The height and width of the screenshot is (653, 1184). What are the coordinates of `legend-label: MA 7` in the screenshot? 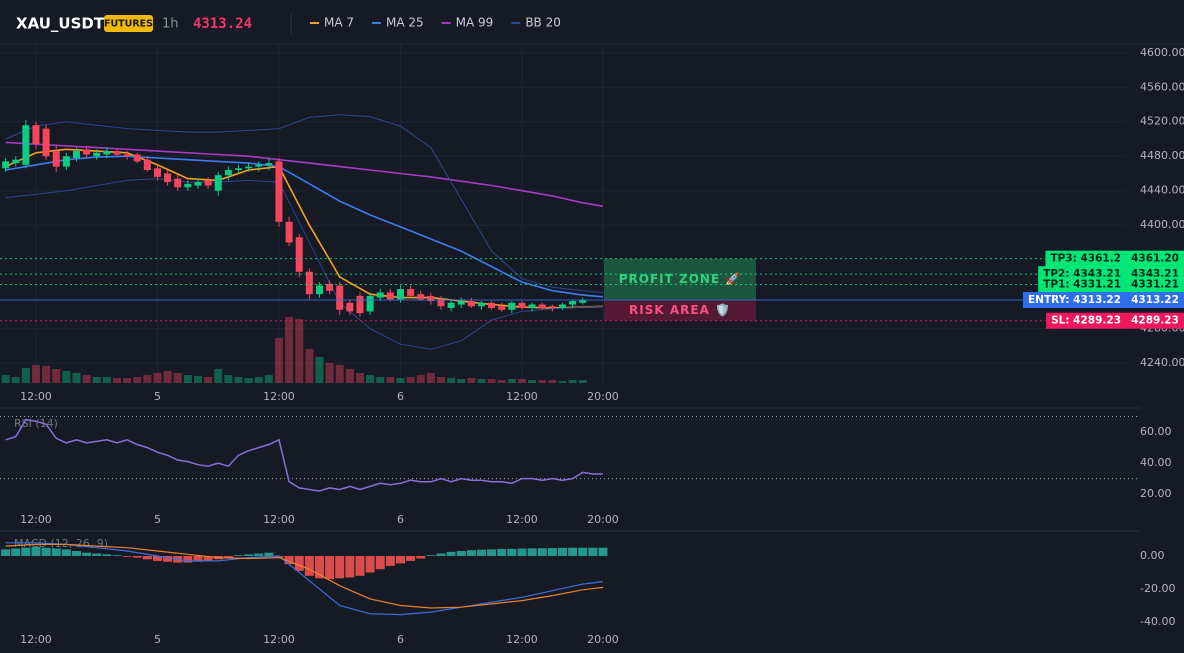 It's located at (339, 23).